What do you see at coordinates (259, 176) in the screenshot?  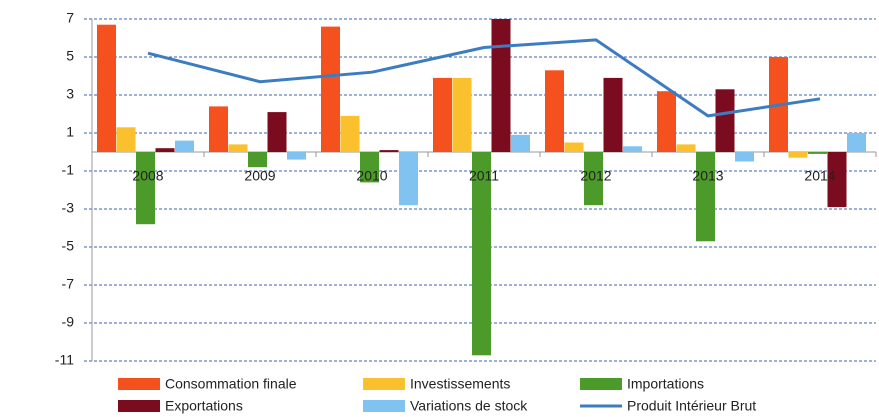 I see `x-tick-label: 2009` at bounding box center [259, 176].